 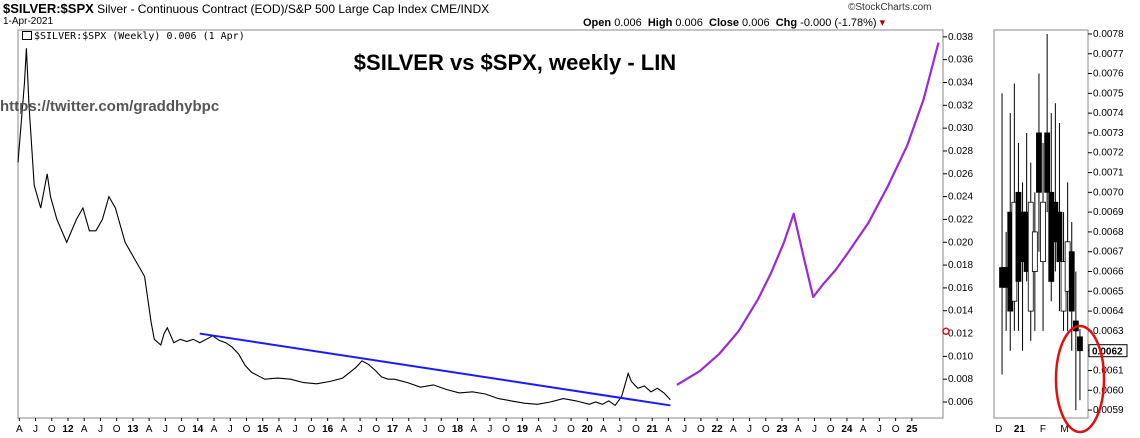 I want to click on chg-down-icon: ▾, so click(x=882, y=23).